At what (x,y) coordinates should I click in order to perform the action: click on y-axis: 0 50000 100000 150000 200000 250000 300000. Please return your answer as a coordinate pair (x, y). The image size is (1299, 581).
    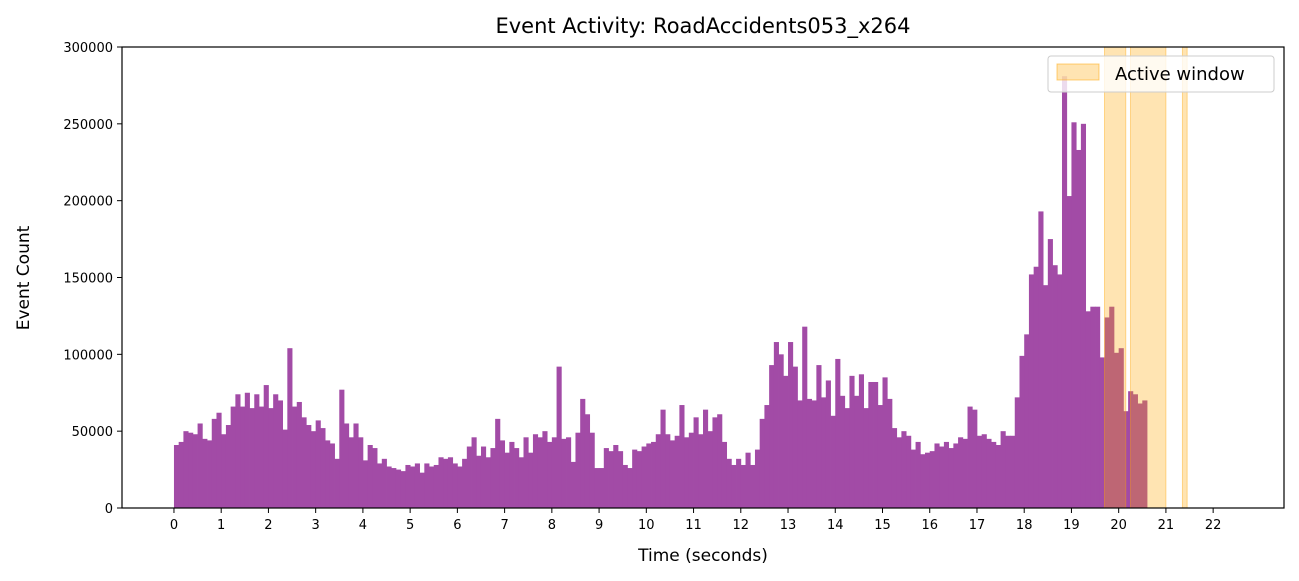
    Looking at the image, I should click on (92, 279).